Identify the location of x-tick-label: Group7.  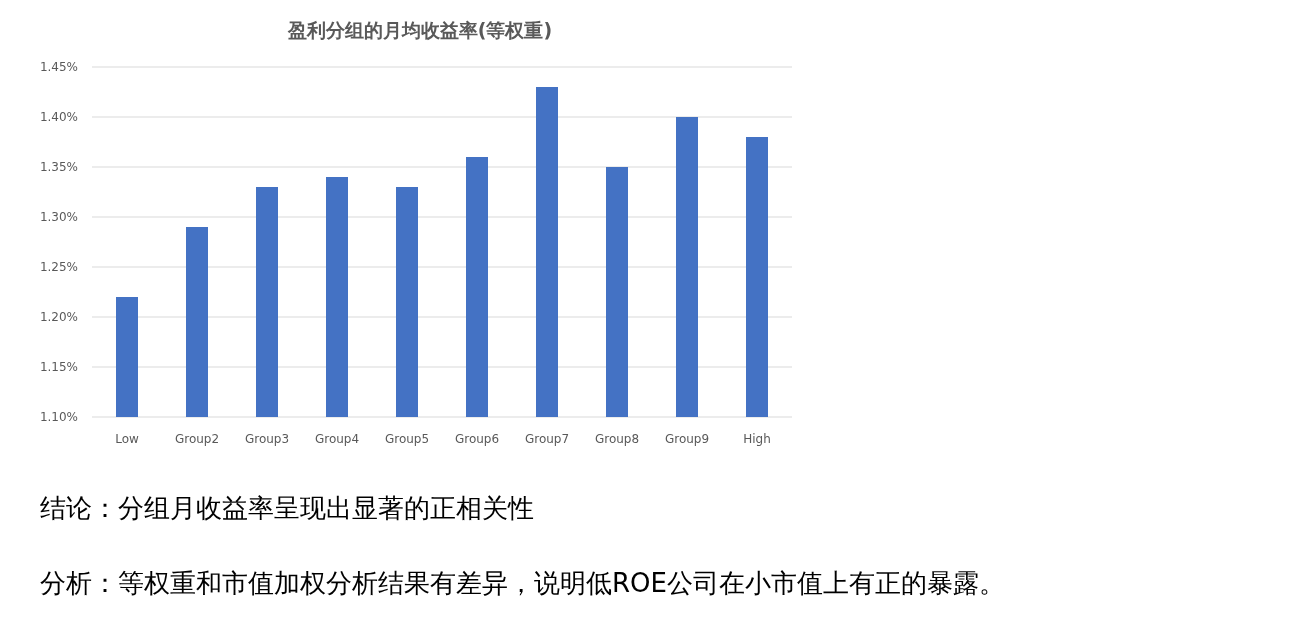
(547, 439).